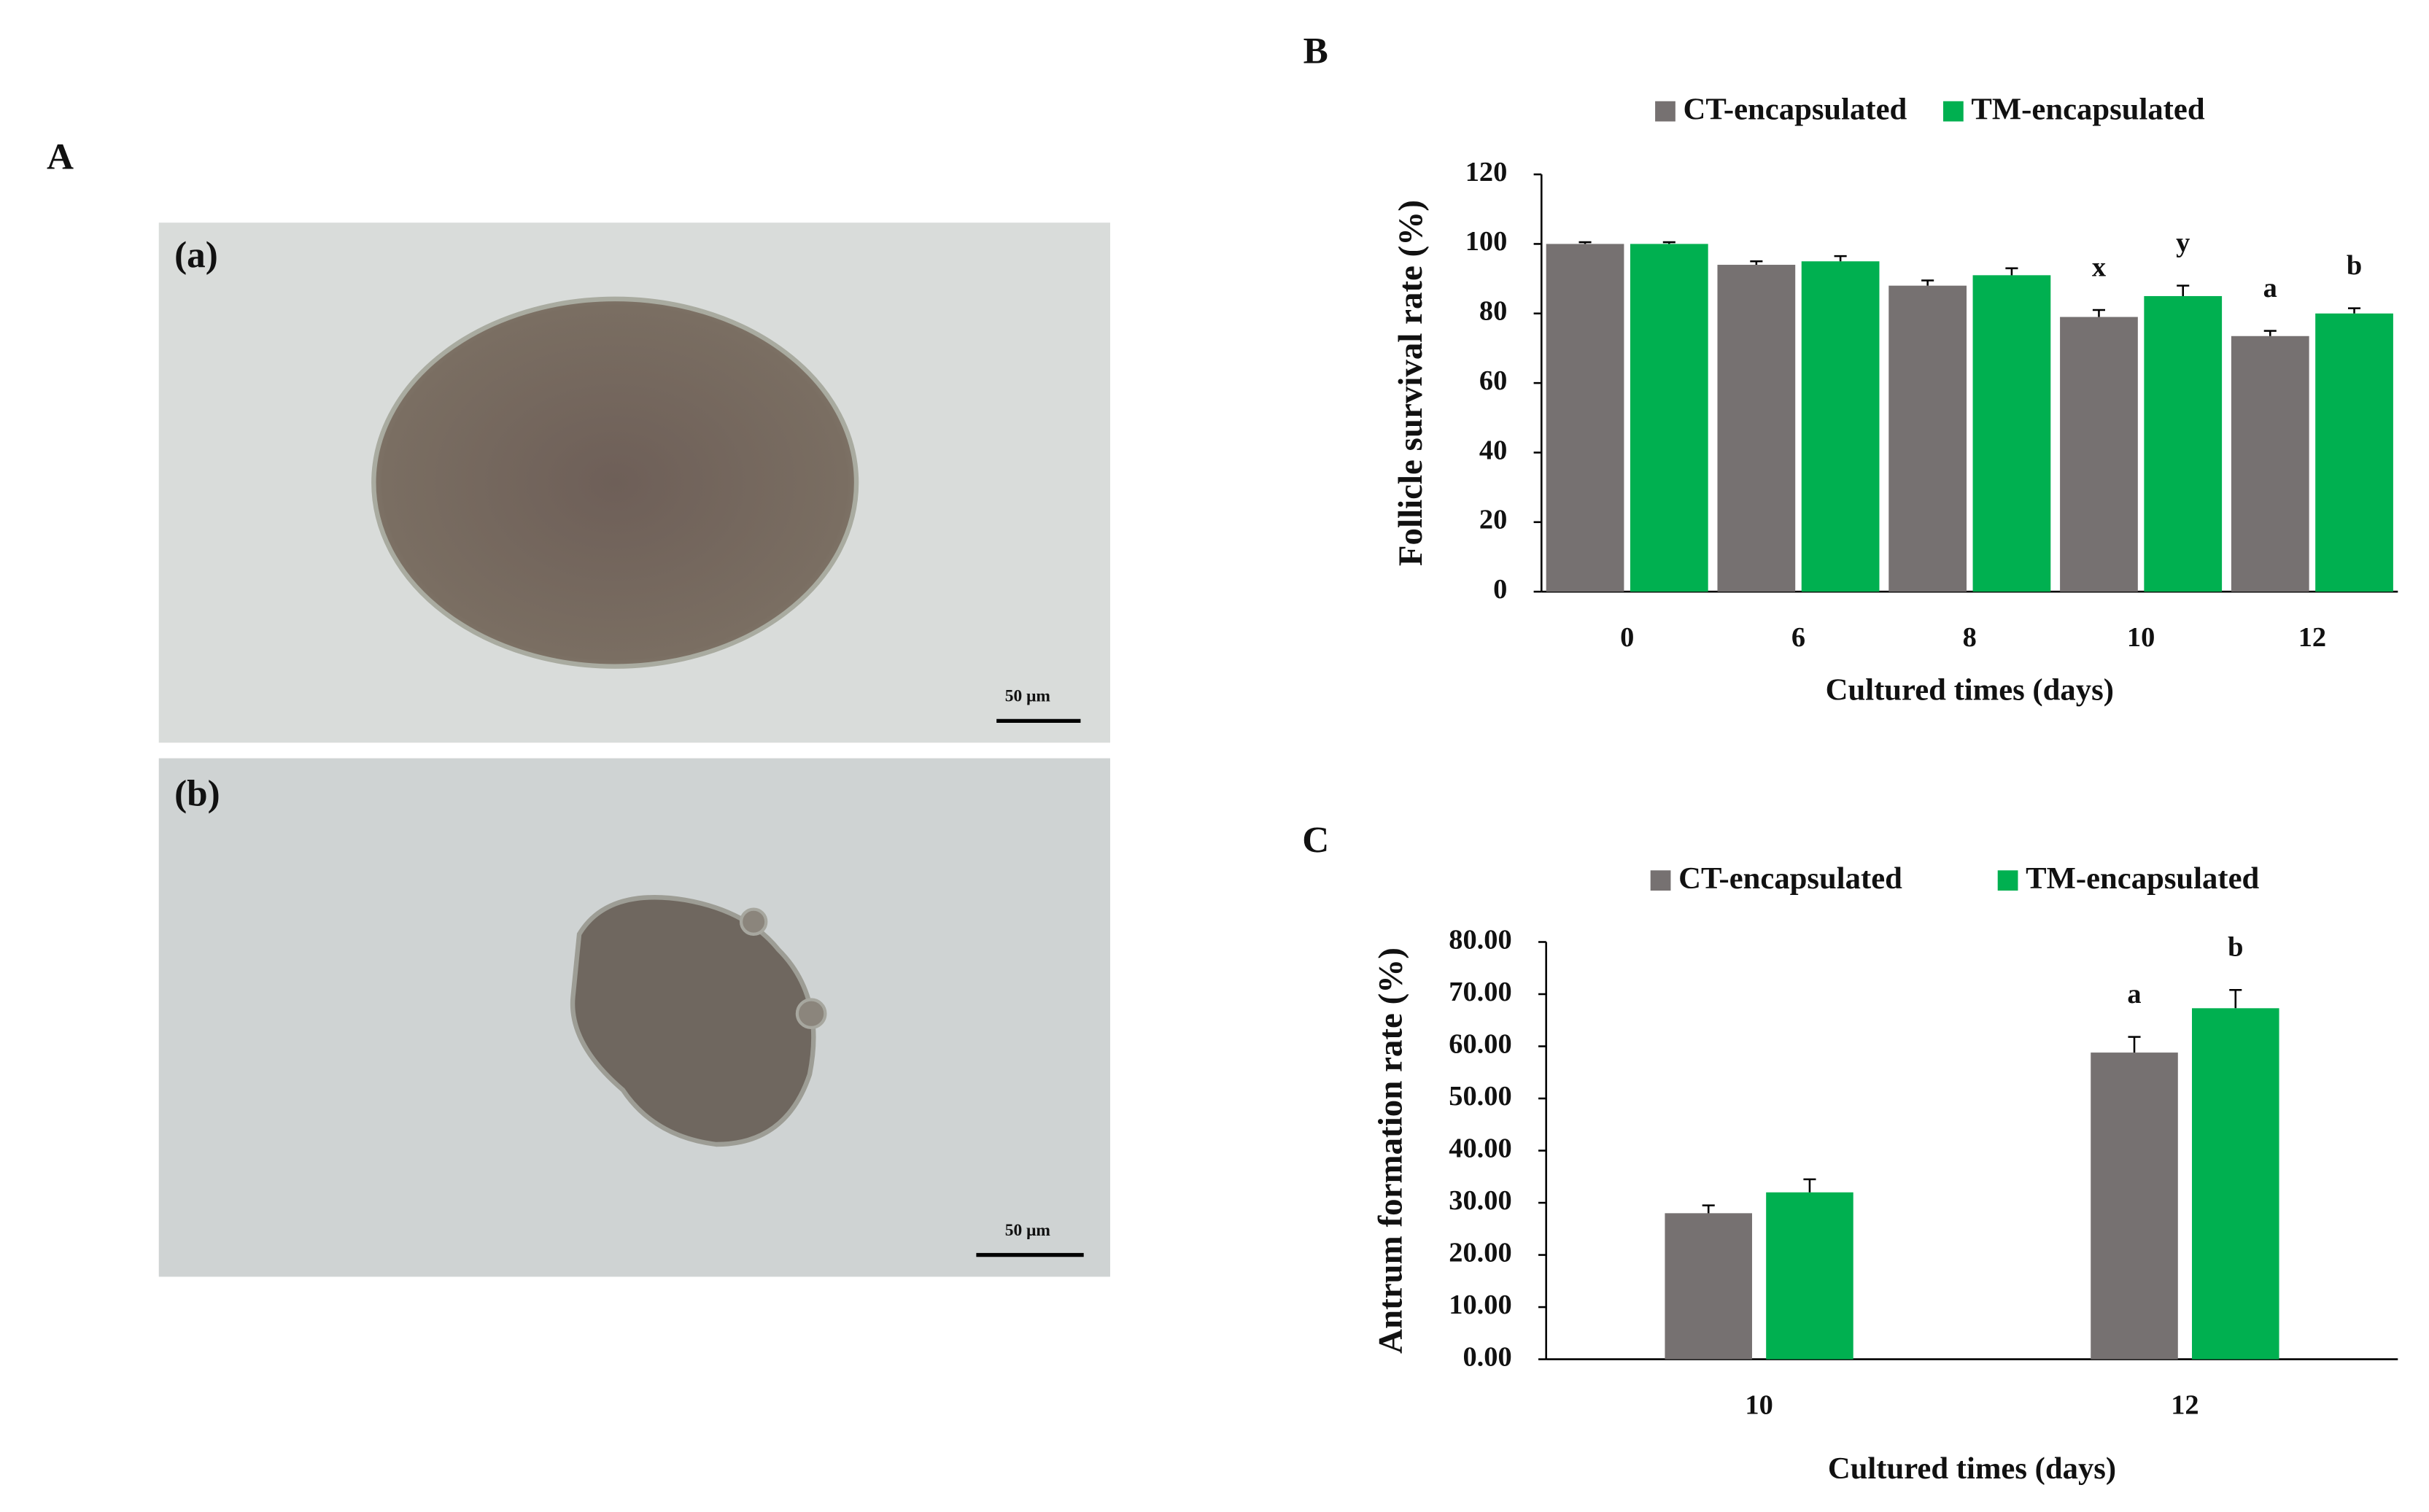  Describe the element at coordinates (1493, 381) in the screenshot. I see `y-tick-label: 60` at that location.